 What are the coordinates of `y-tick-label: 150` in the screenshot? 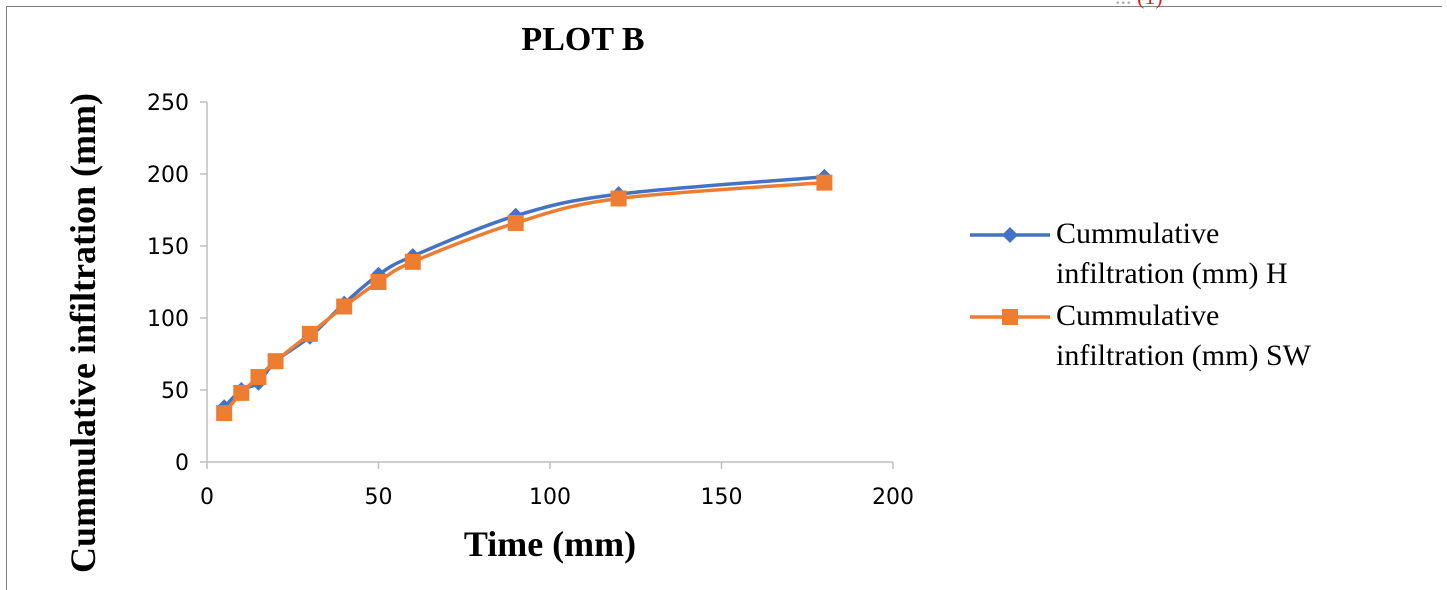 It's located at (168, 247).